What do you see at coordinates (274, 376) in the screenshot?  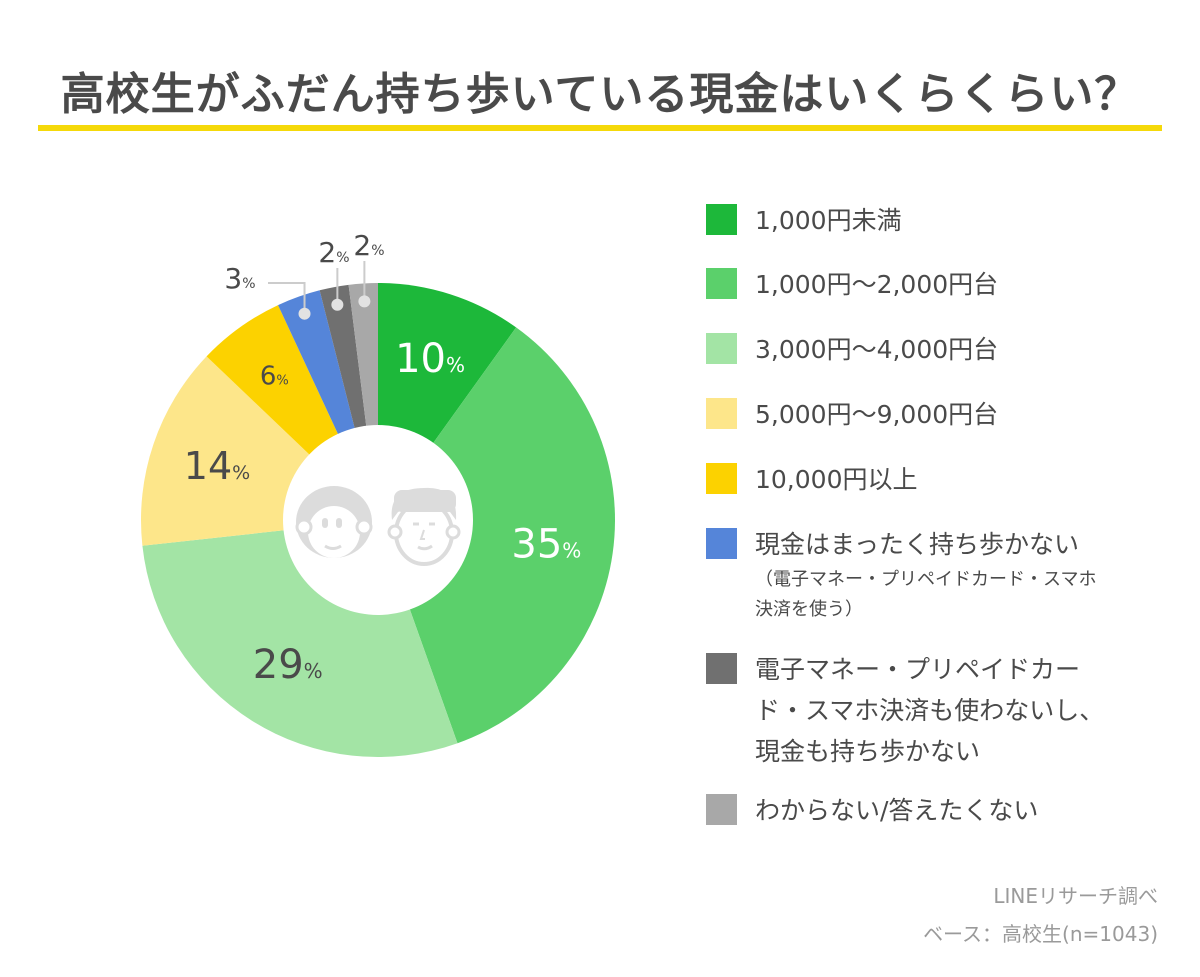 I see `data-label: 6%` at bounding box center [274, 376].